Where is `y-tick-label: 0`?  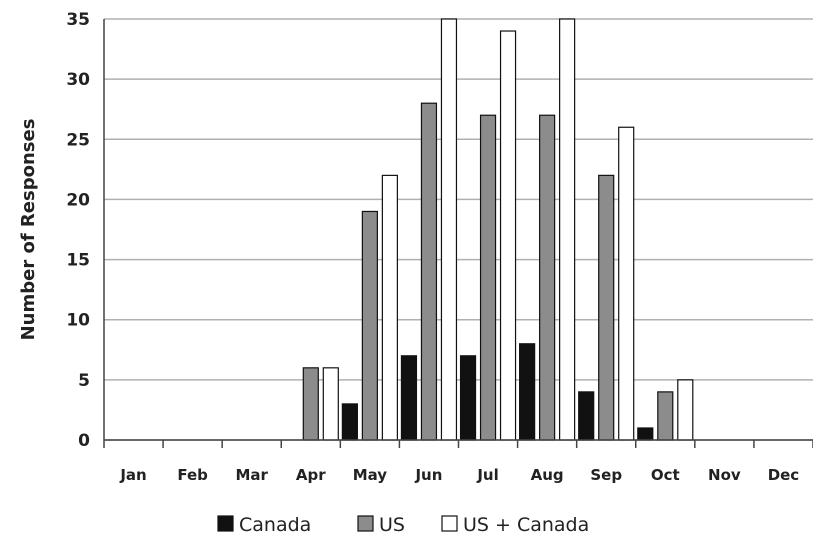 y-tick-label: 0 is located at coordinates (84, 441).